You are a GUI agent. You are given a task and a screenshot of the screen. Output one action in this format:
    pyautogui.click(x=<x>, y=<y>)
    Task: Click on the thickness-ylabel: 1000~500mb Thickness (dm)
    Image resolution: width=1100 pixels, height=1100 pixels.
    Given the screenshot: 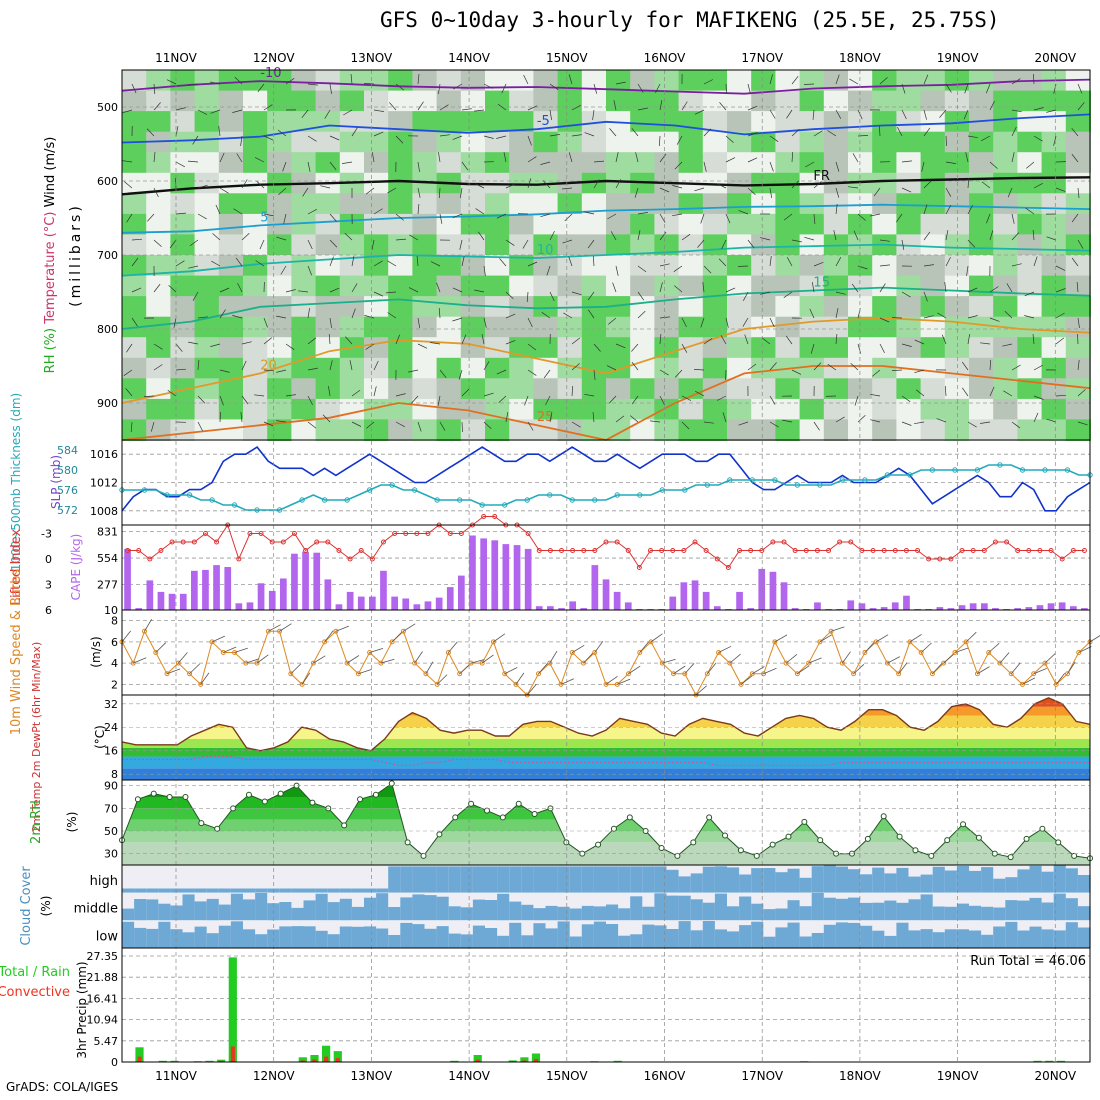 What is the action you would take?
    pyautogui.click(x=16, y=482)
    